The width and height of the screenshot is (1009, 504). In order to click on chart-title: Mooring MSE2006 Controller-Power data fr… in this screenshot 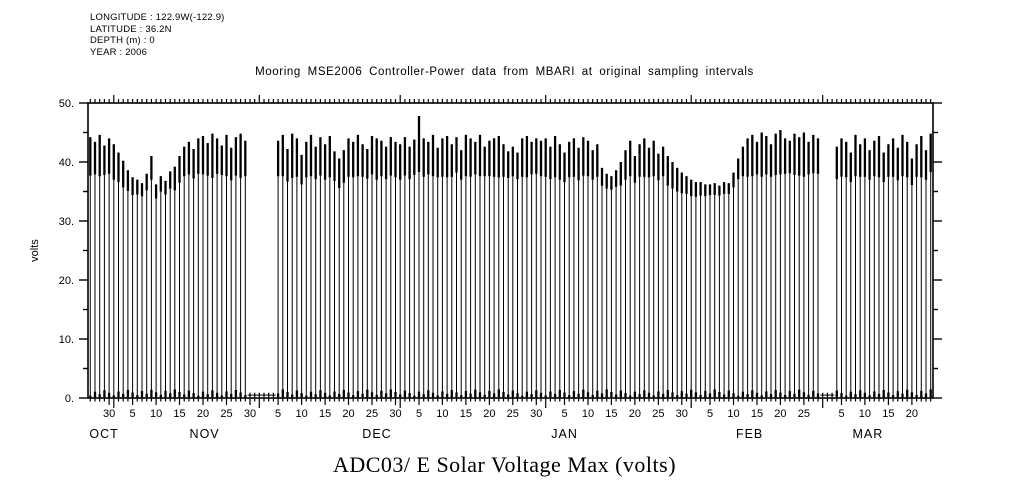, I will do `click(504, 72)`.